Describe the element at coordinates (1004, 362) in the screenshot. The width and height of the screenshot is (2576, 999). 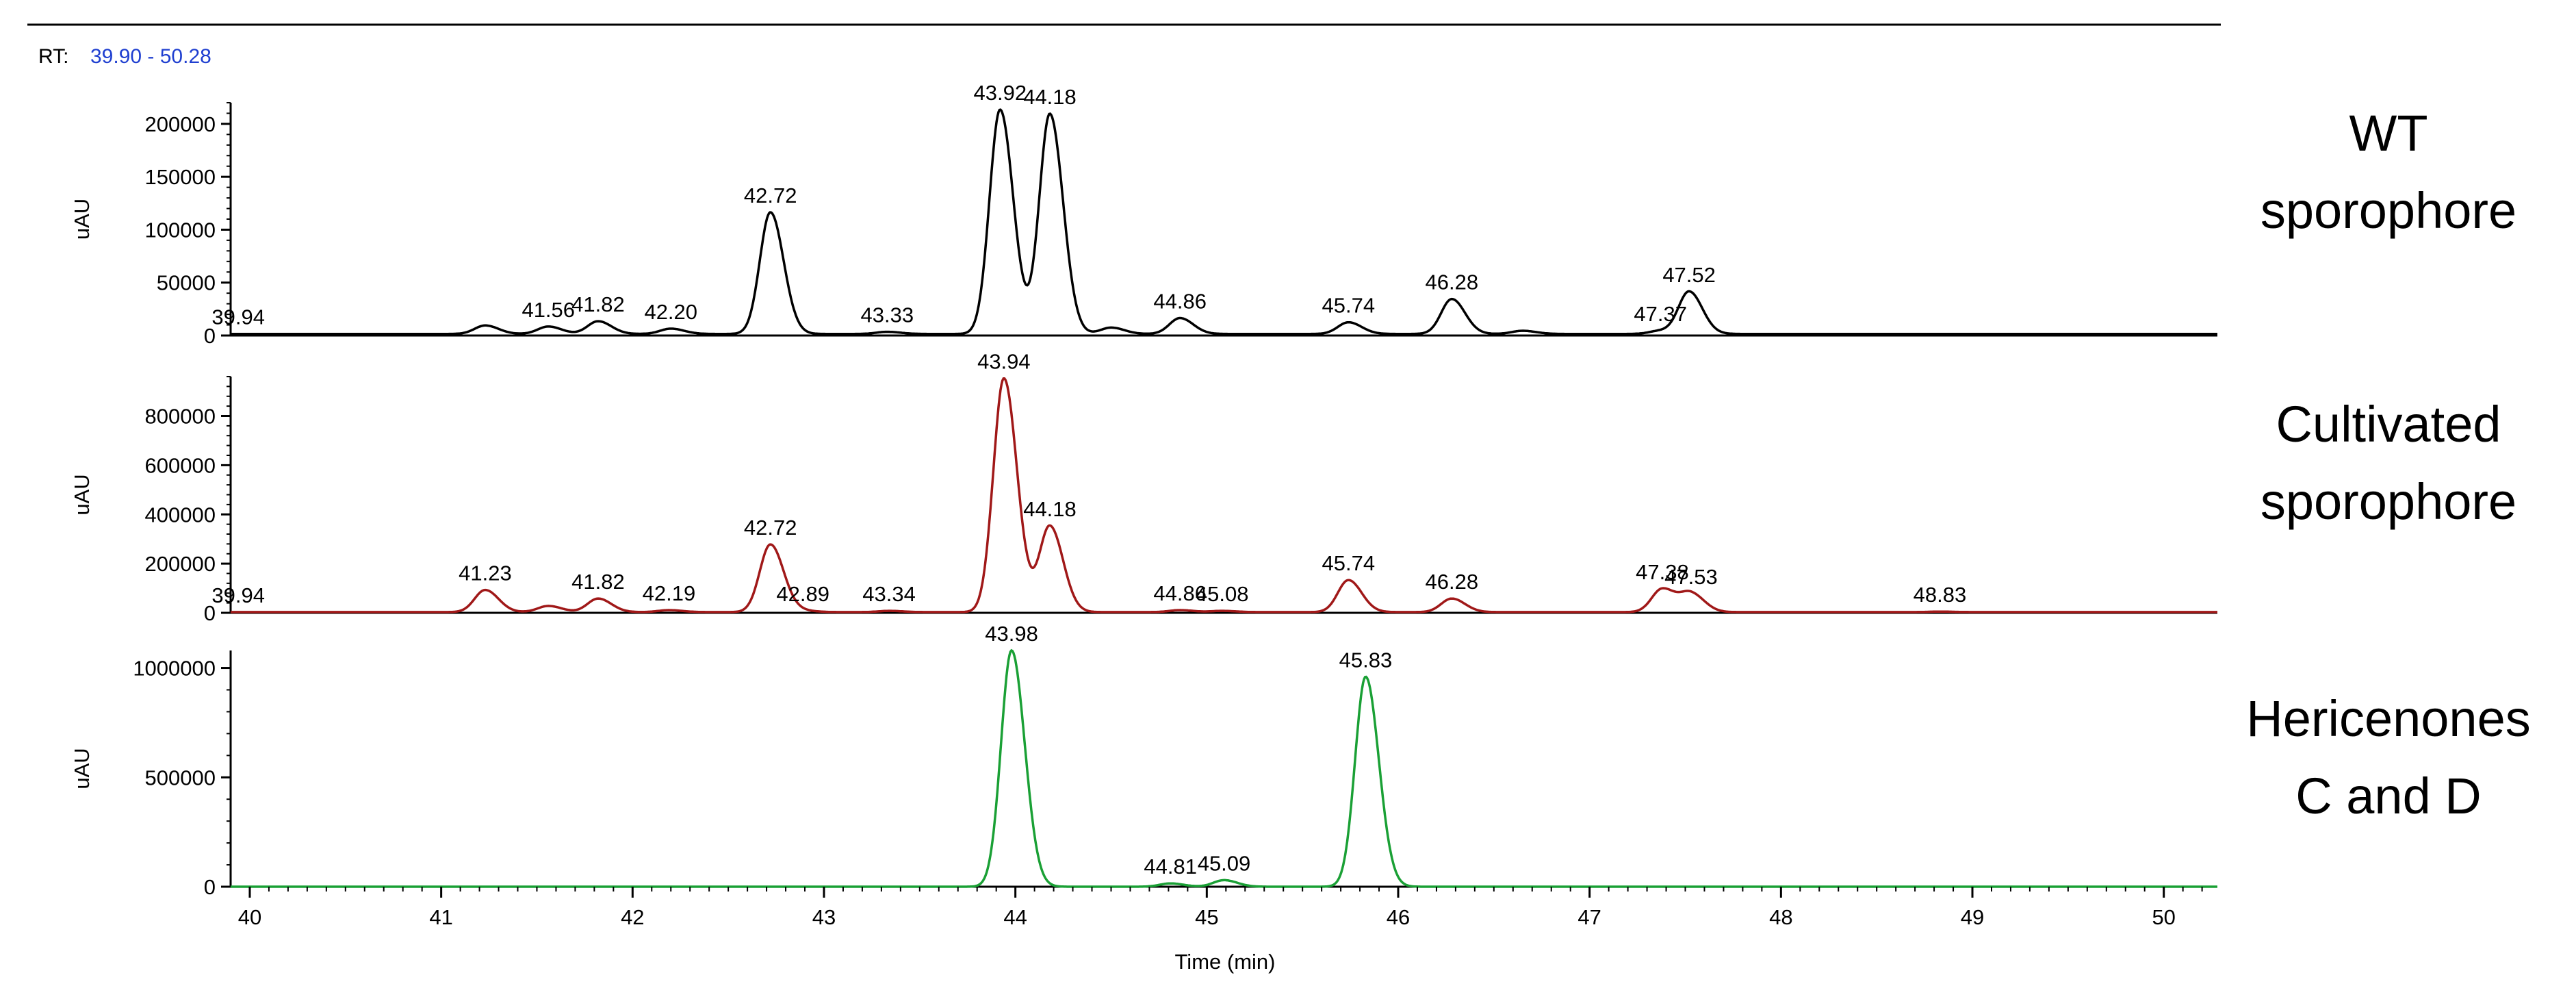
I see `peak-label: 43.94` at that location.